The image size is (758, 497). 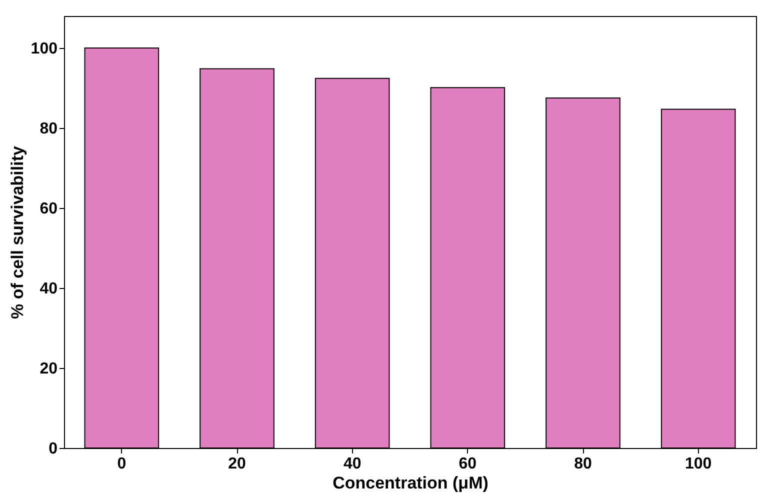 I want to click on x-axis-title: Concentration (μM), so click(x=410, y=483).